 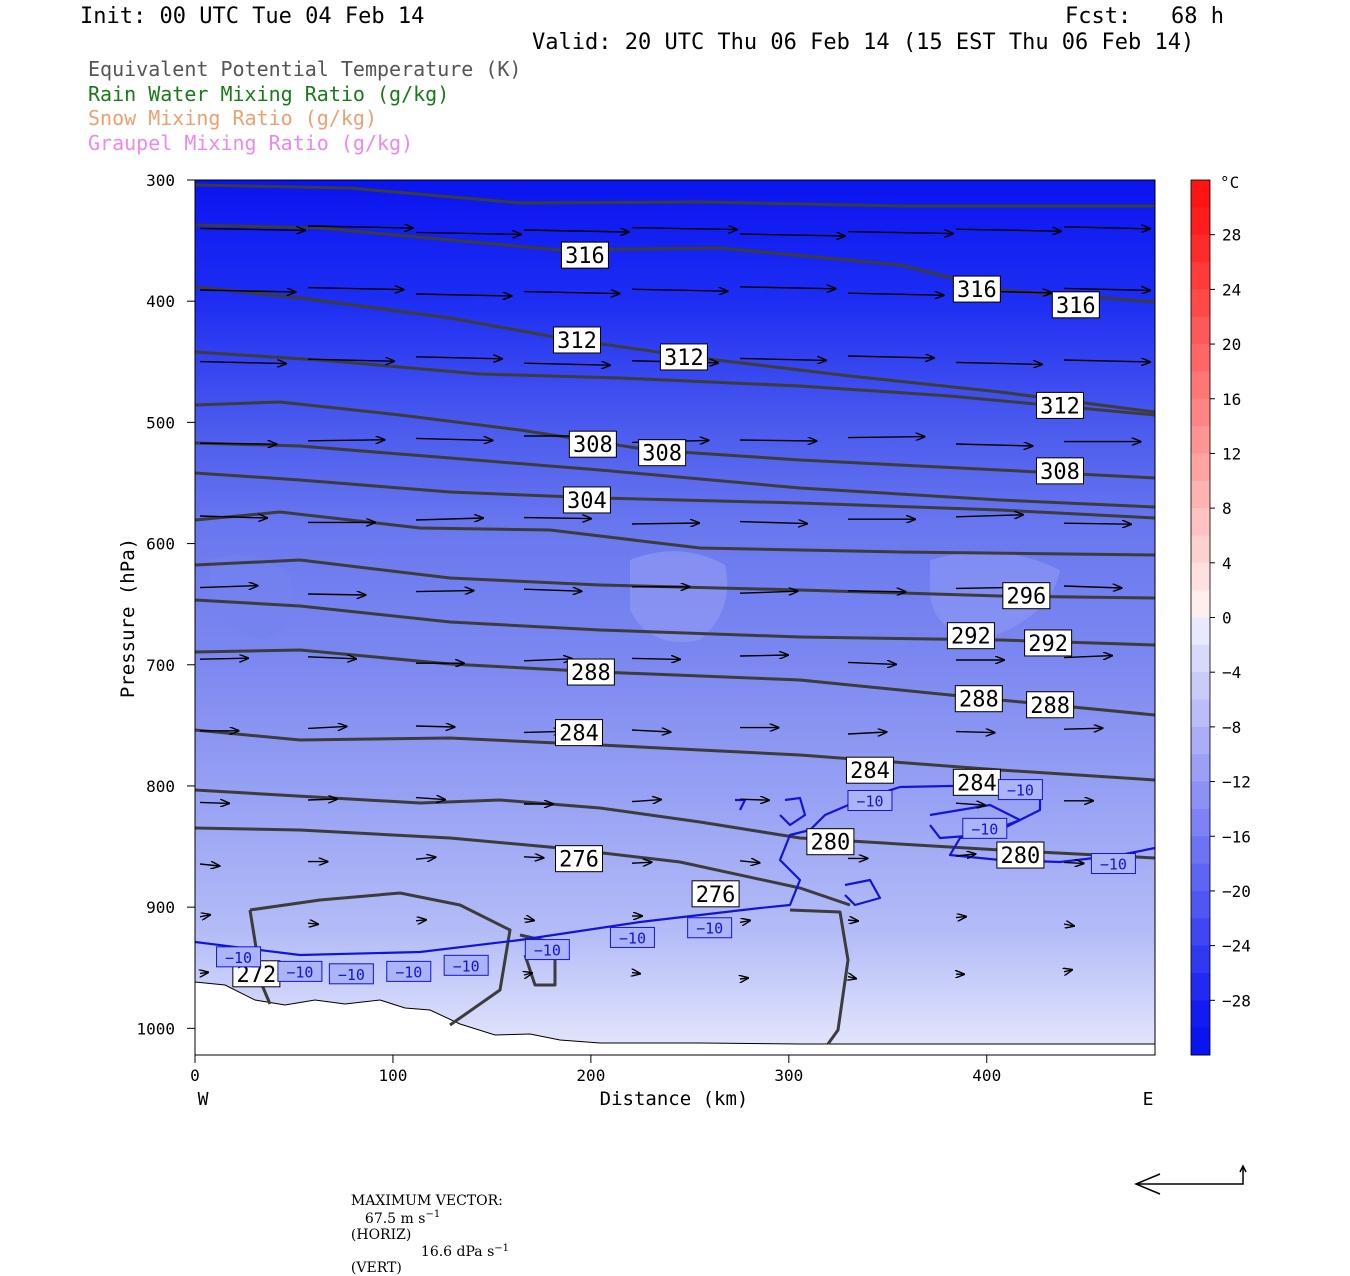 What do you see at coordinates (457, 1252) in the screenshot?
I see `vert-value: 16.6 dPa s` at bounding box center [457, 1252].